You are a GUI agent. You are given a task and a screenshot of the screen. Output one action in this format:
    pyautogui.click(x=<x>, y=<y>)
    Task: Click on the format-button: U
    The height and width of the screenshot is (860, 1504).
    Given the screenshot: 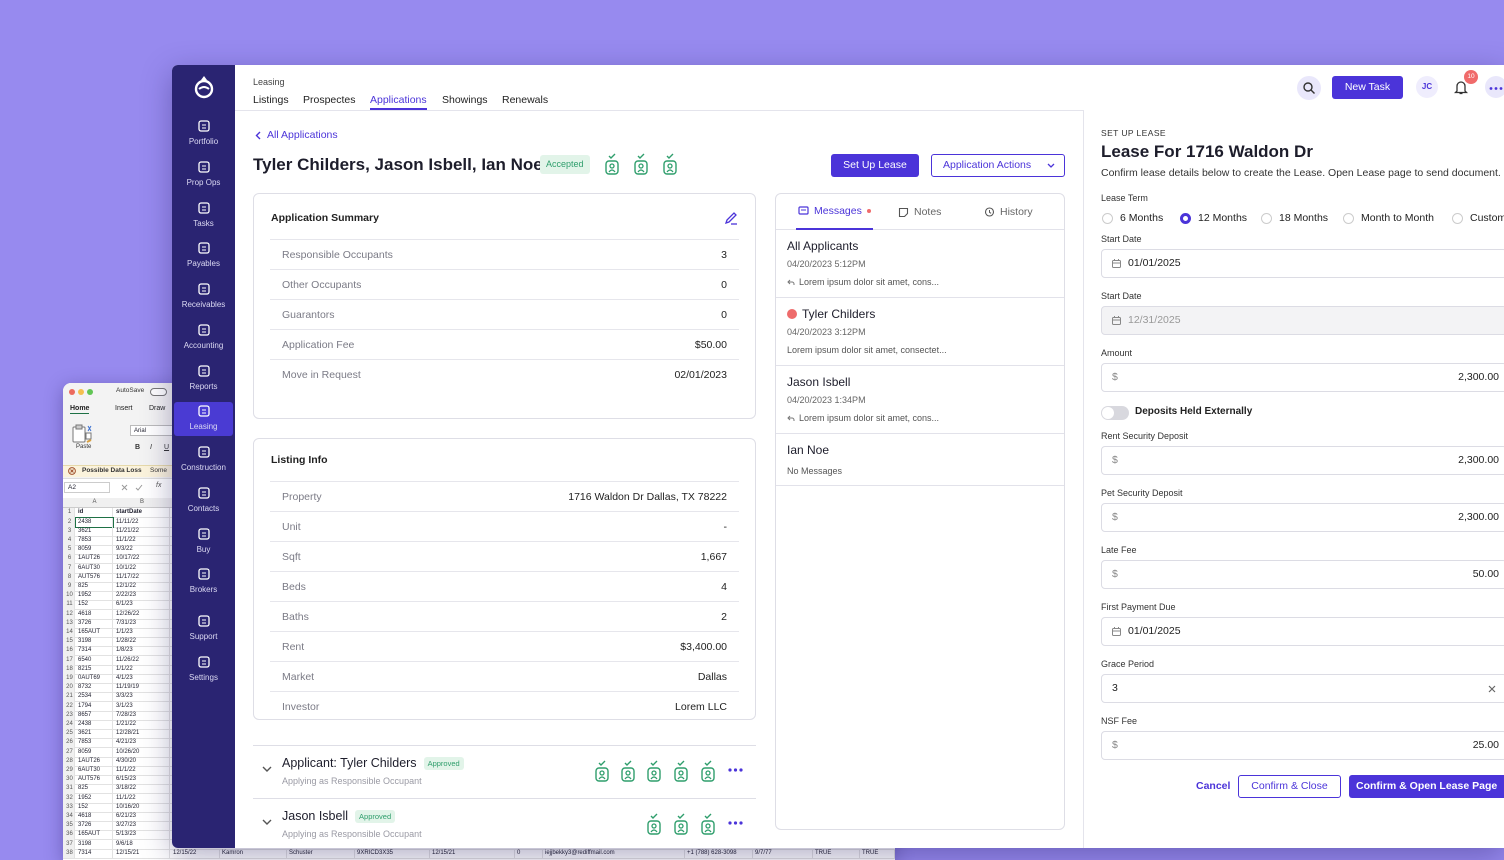 What is the action you would take?
    pyautogui.click(x=167, y=447)
    